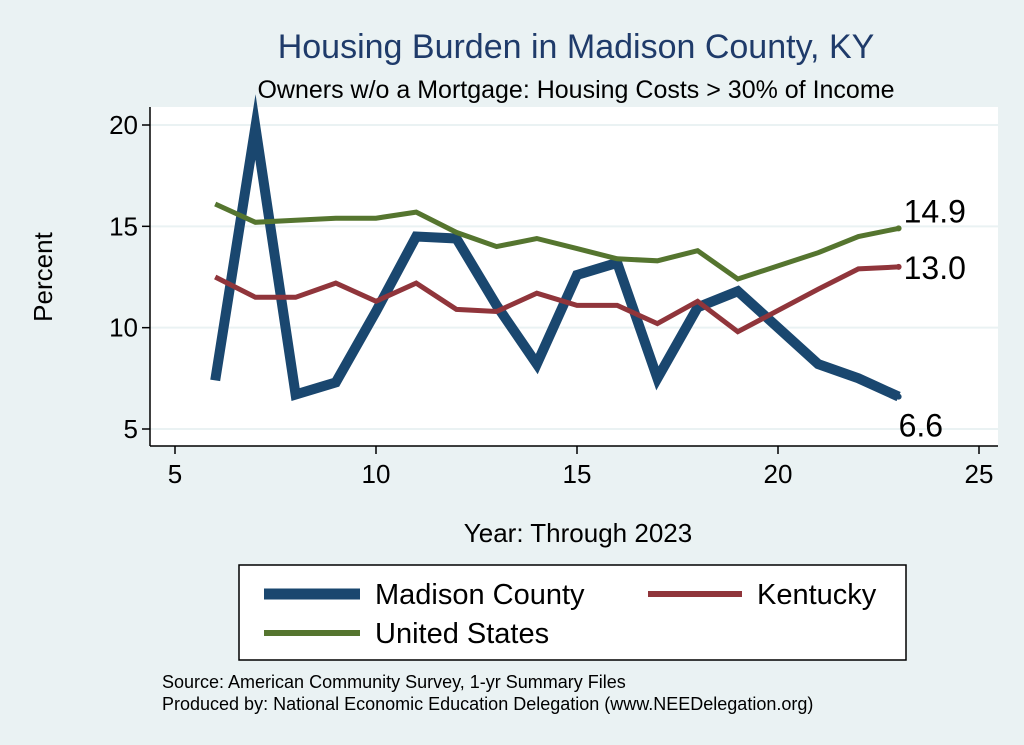  What do you see at coordinates (898, 266) in the screenshot?
I see `end-marker-kentucky` at bounding box center [898, 266].